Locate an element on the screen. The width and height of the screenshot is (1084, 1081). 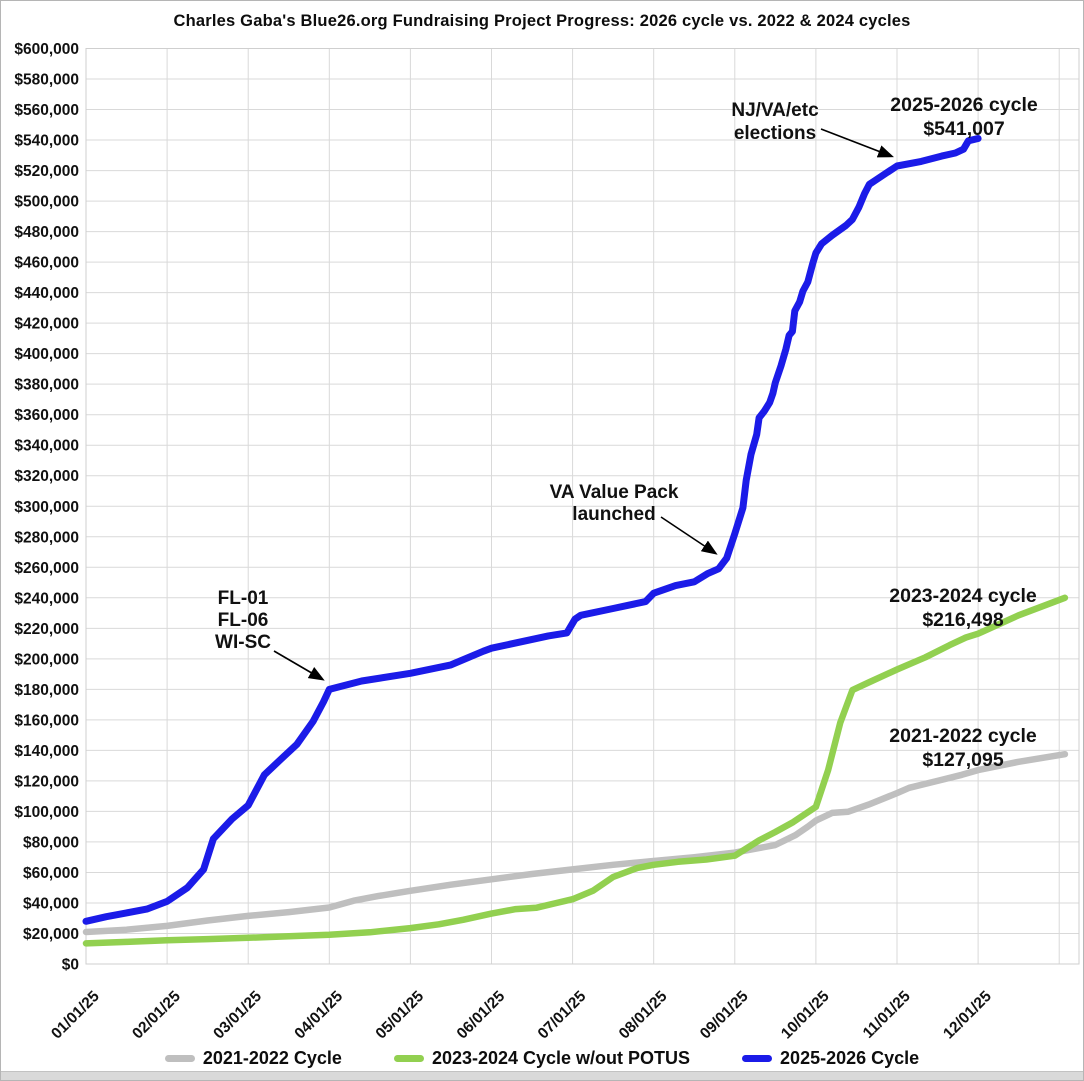
y-axis-tick-label: $440,000 is located at coordinates (46, 293).